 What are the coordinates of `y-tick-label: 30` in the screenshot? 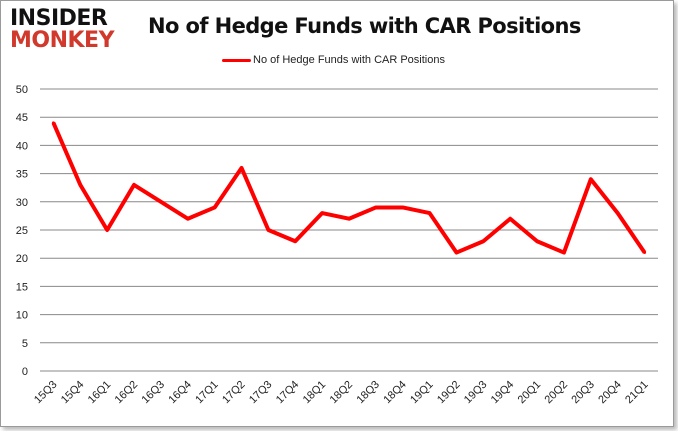 It's located at (22, 203).